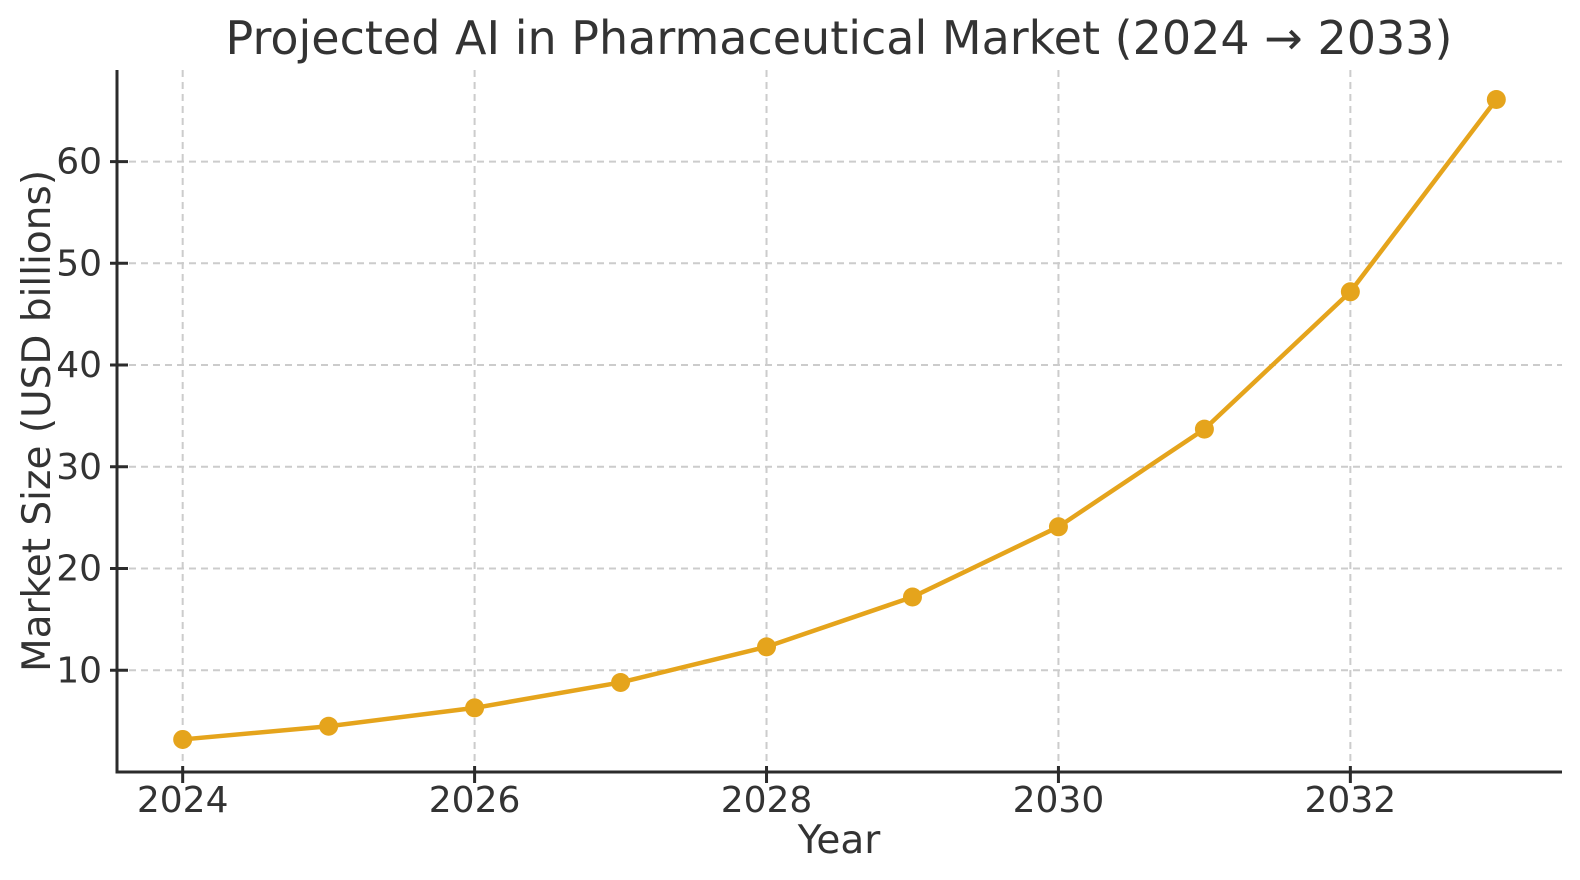  What do you see at coordinates (79, 467) in the screenshot?
I see `y-tick-label: 30` at bounding box center [79, 467].